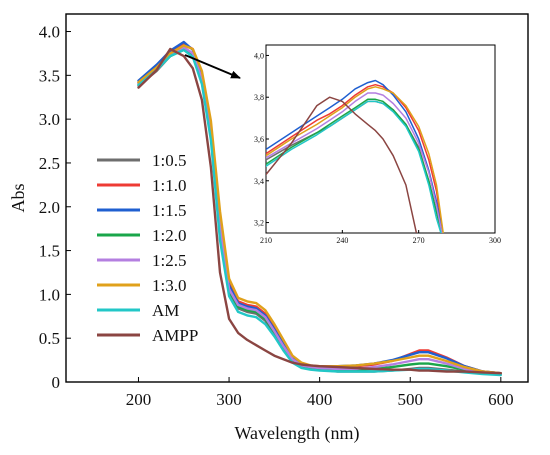  I want to click on main-y-tick-label: 2.5, so click(49, 163).